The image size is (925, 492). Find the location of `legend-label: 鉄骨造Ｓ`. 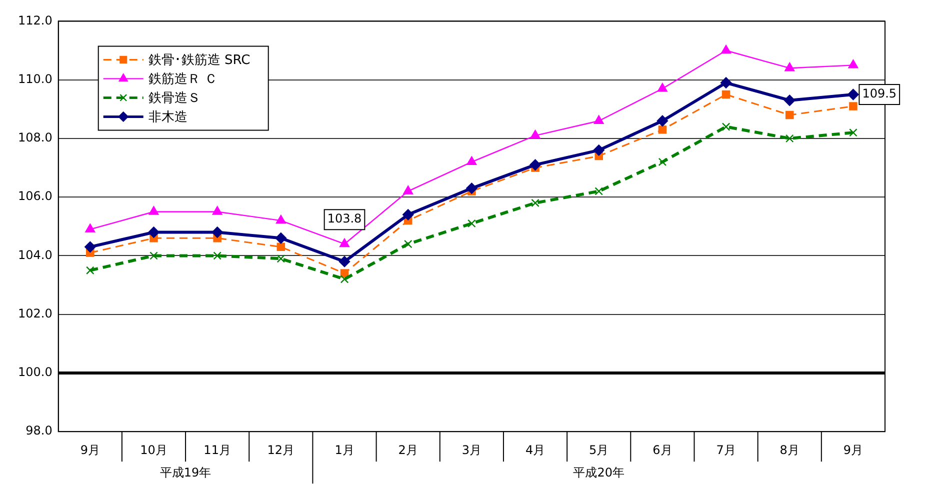

legend-label: 鉄骨造Ｓ is located at coordinates (174, 98).